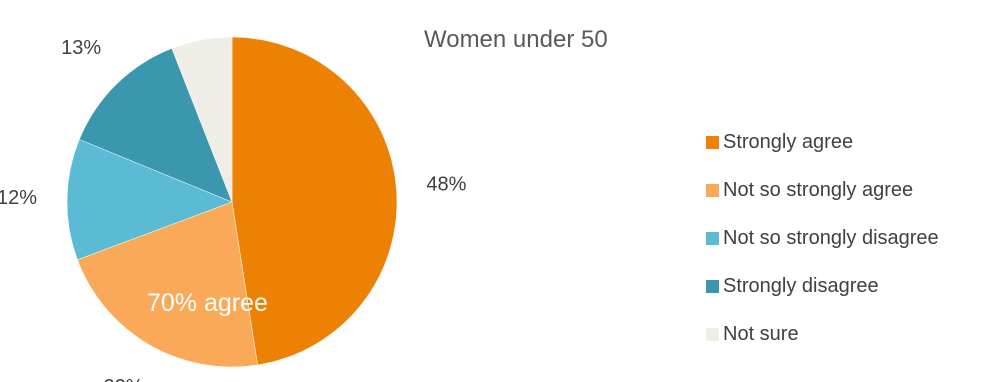  I want to click on legend-label: Strongly agree, so click(788, 141).